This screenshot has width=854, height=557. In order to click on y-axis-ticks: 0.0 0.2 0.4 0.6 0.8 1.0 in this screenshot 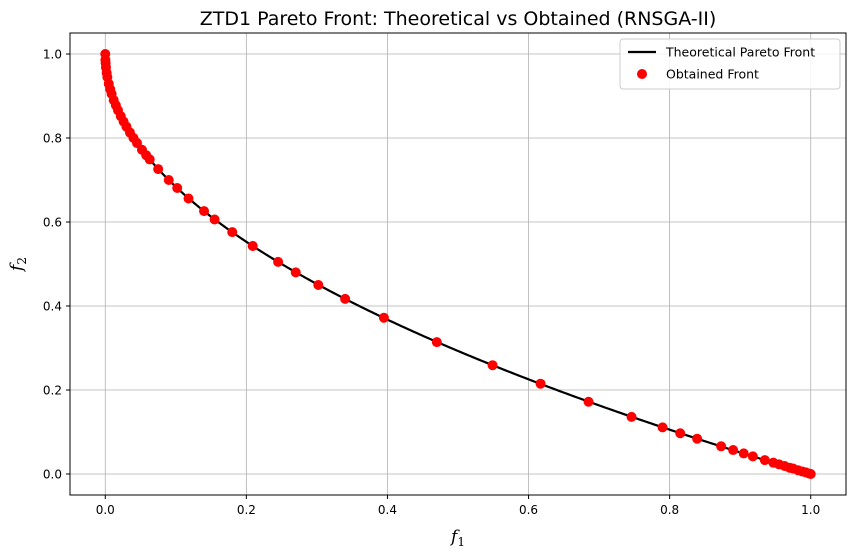, I will do `click(56, 264)`.